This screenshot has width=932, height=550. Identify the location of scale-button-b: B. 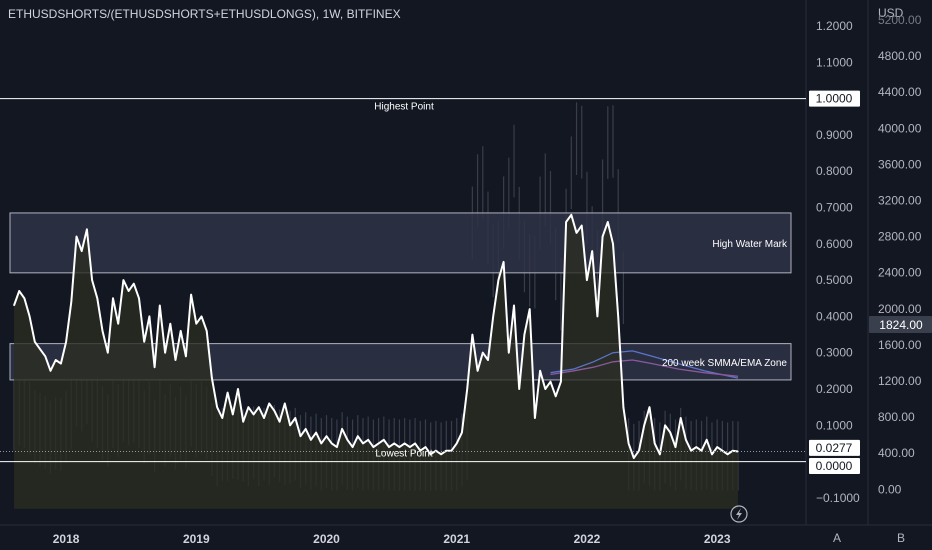
(901, 538).